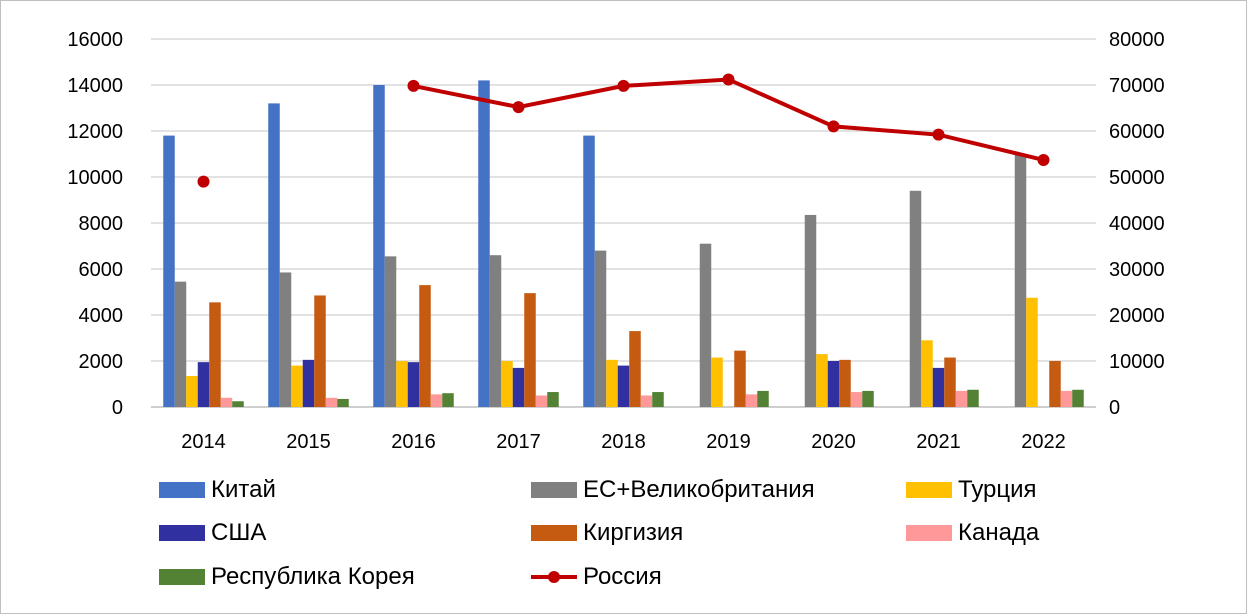 The height and width of the screenshot is (614, 1247). What do you see at coordinates (1137, 270) in the screenshot?
I see `y2-tick-label: 30000` at bounding box center [1137, 270].